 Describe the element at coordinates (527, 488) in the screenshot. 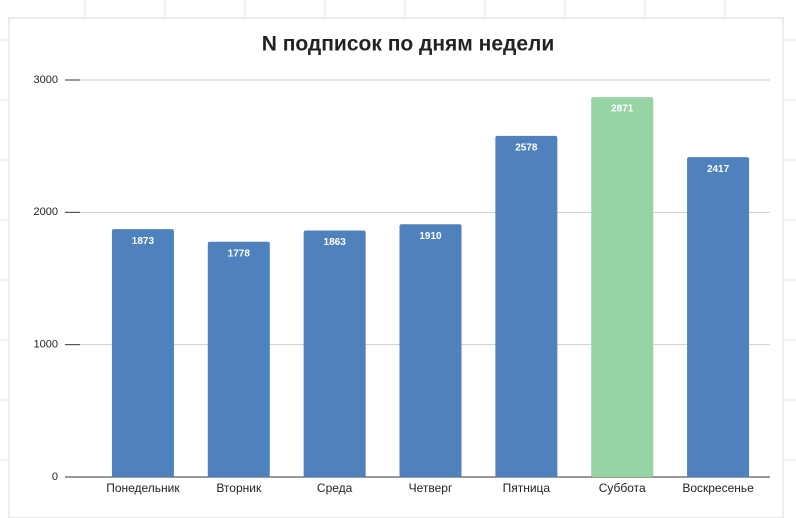

I see `x-tick-label: Пятница` at that location.